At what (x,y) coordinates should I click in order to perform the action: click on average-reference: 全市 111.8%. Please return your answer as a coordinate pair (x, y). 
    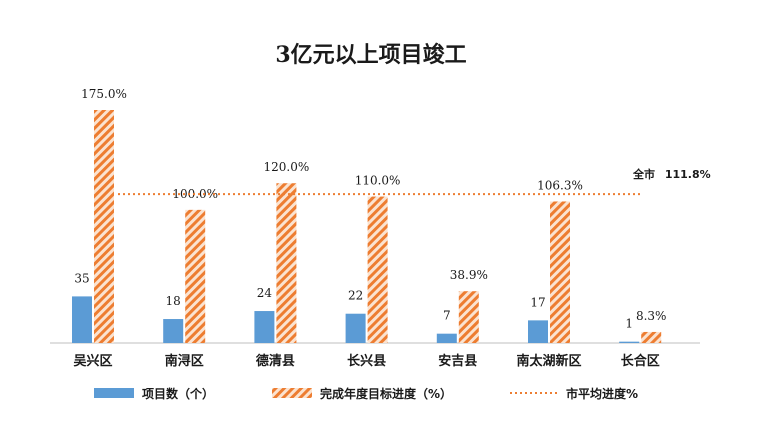
    Looking at the image, I should click on (414, 181).